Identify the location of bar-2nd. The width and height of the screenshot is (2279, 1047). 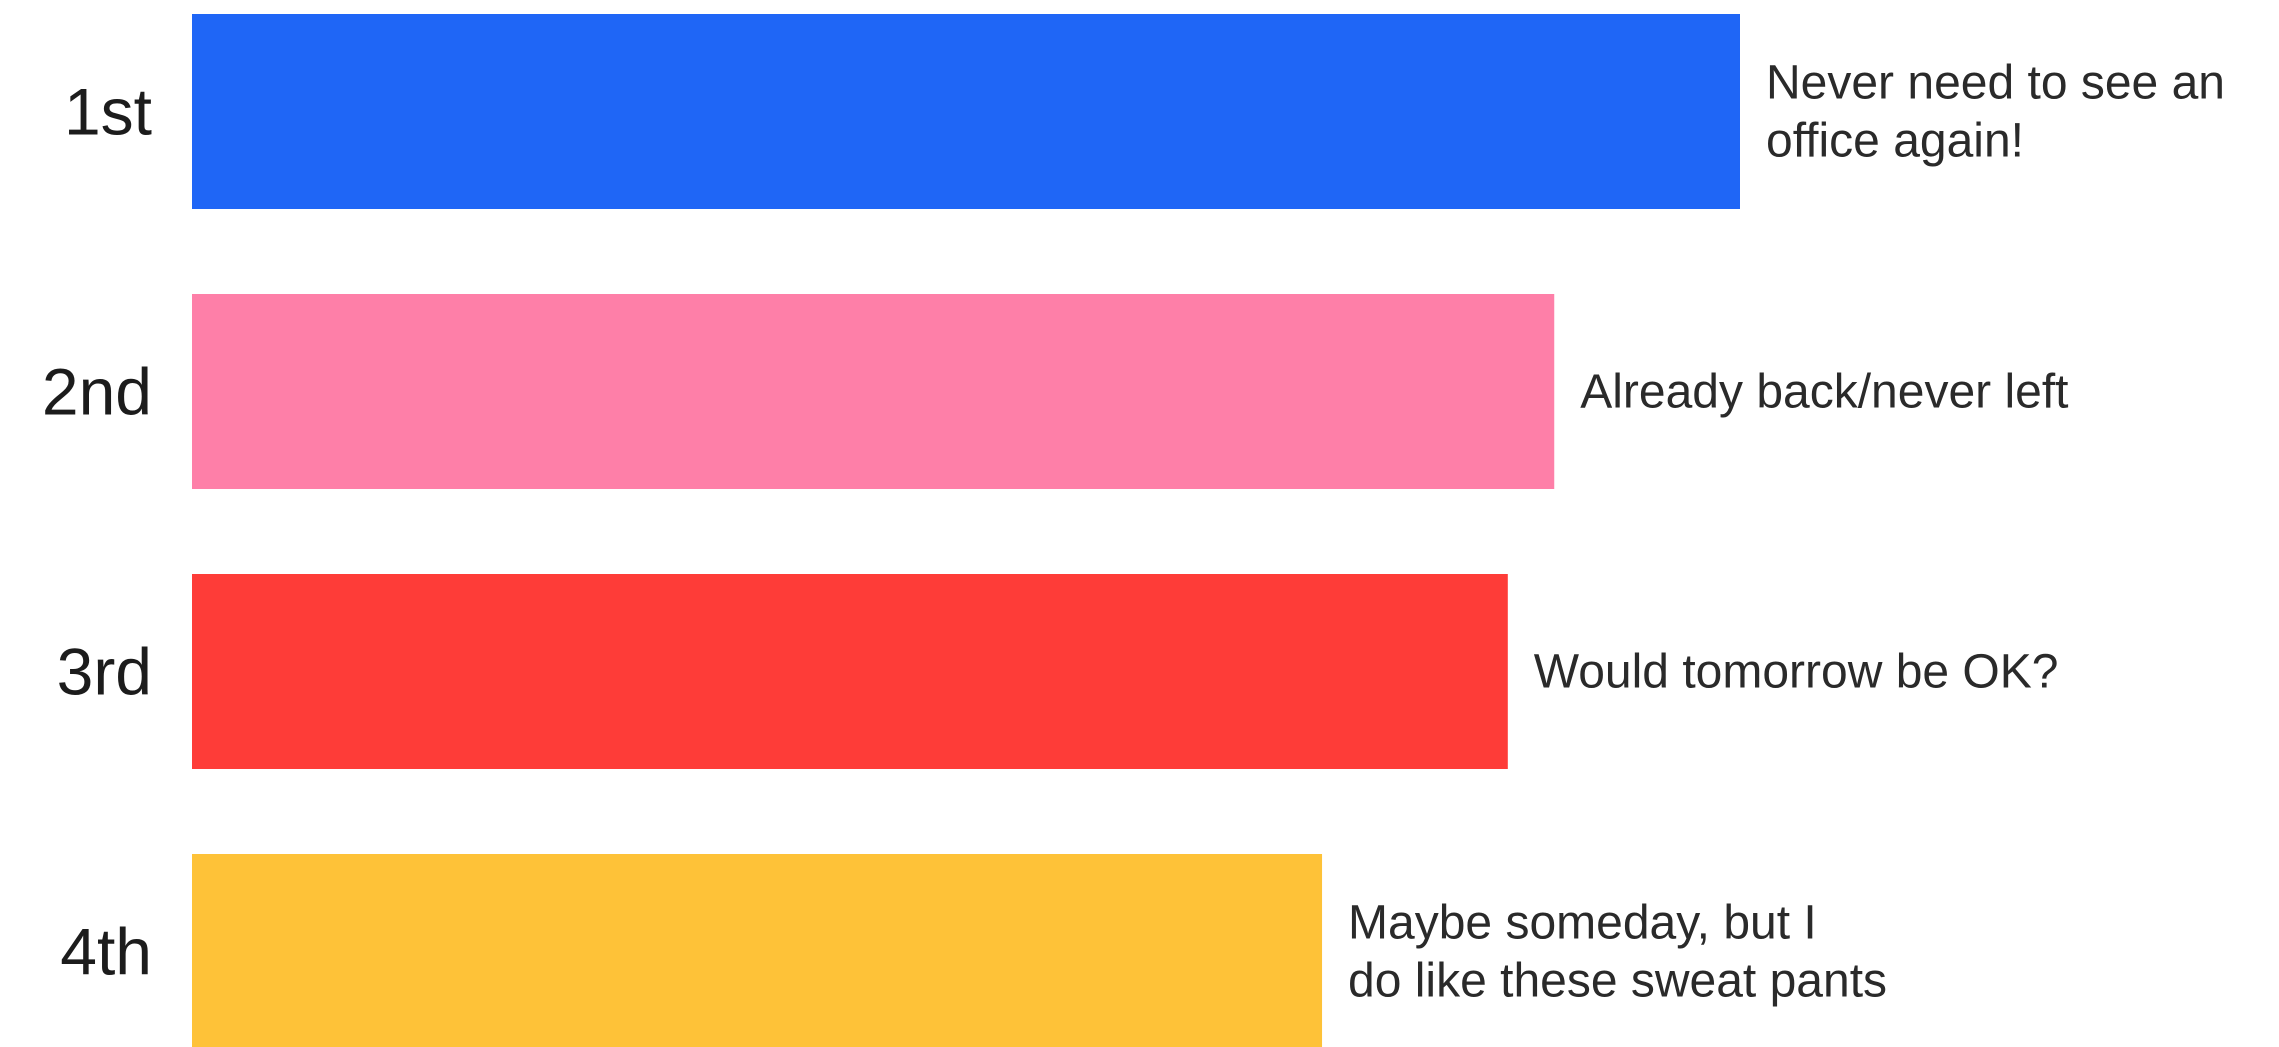
(873, 391).